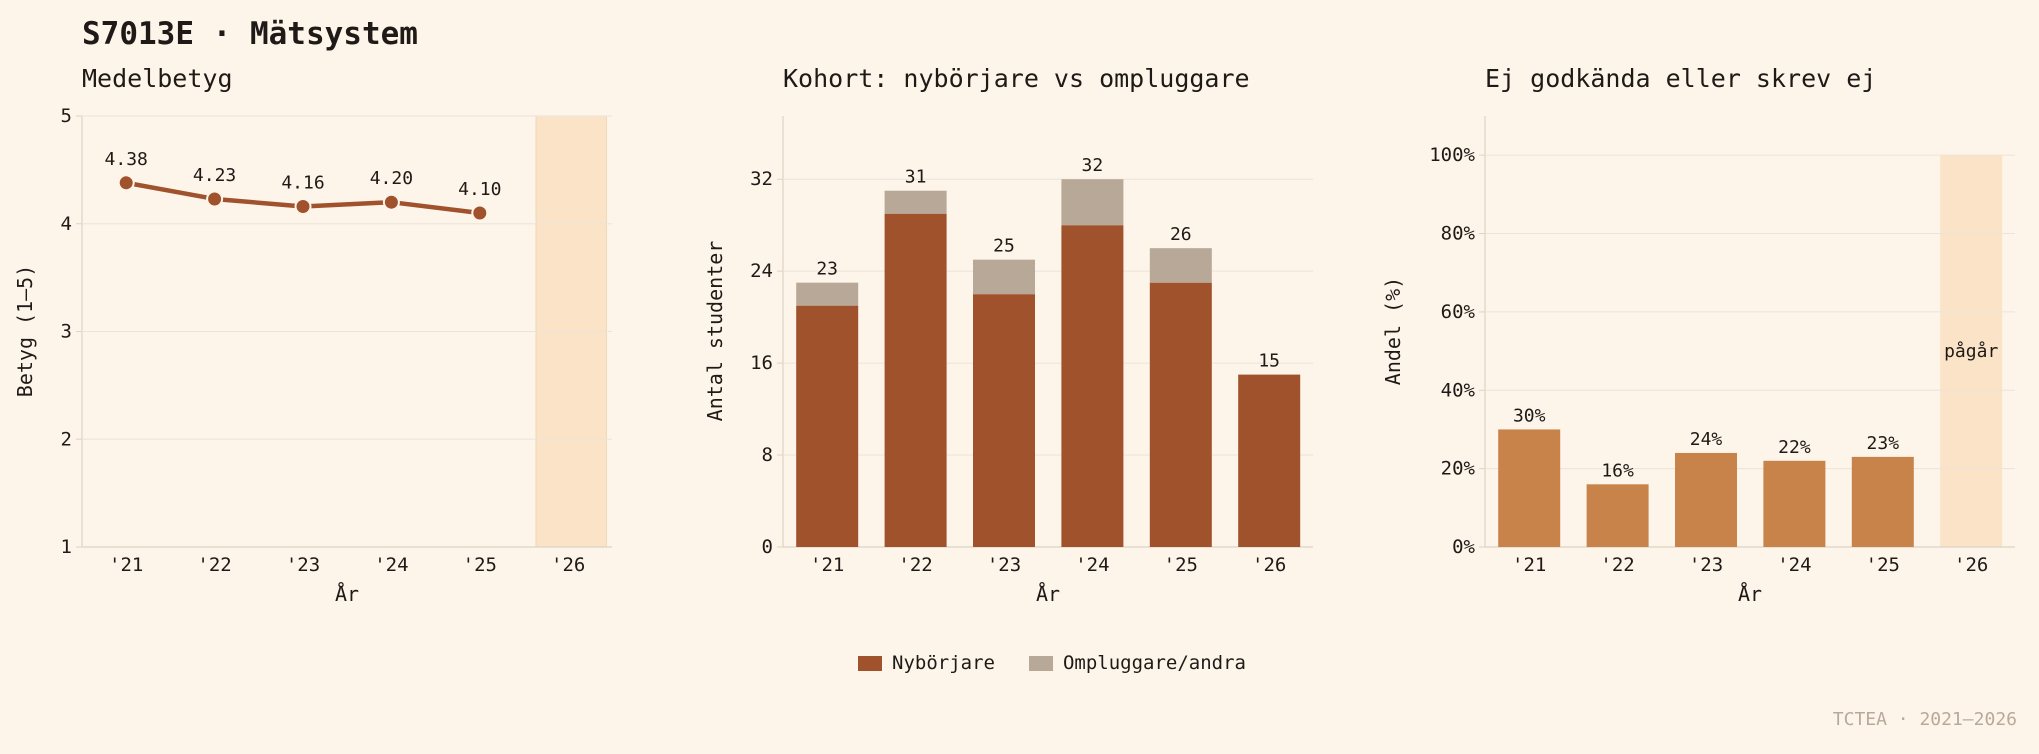 The image size is (2039, 754). What do you see at coordinates (1452, 155) in the screenshot?
I see `y-tick-label: 100%` at bounding box center [1452, 155].